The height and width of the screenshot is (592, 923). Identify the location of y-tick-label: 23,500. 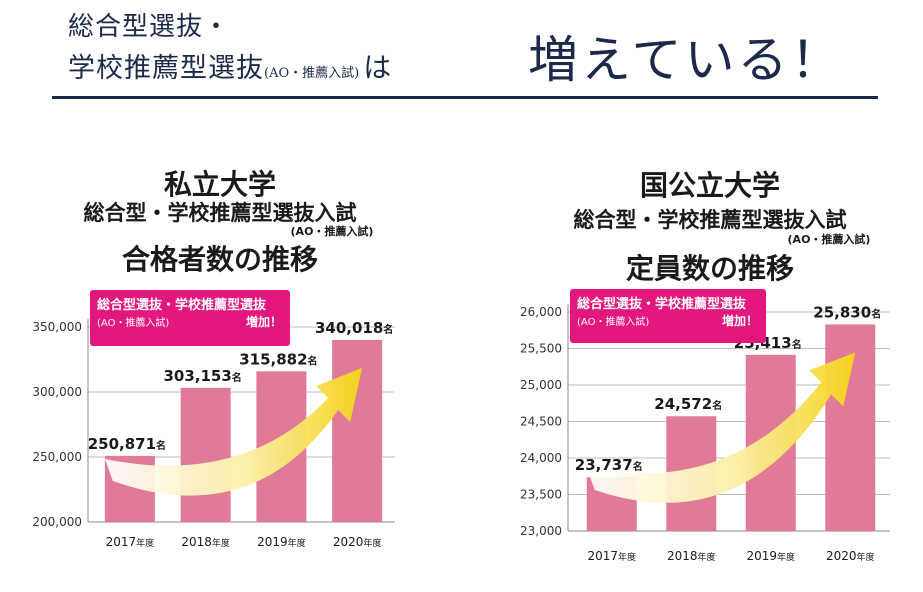
(541, 495).